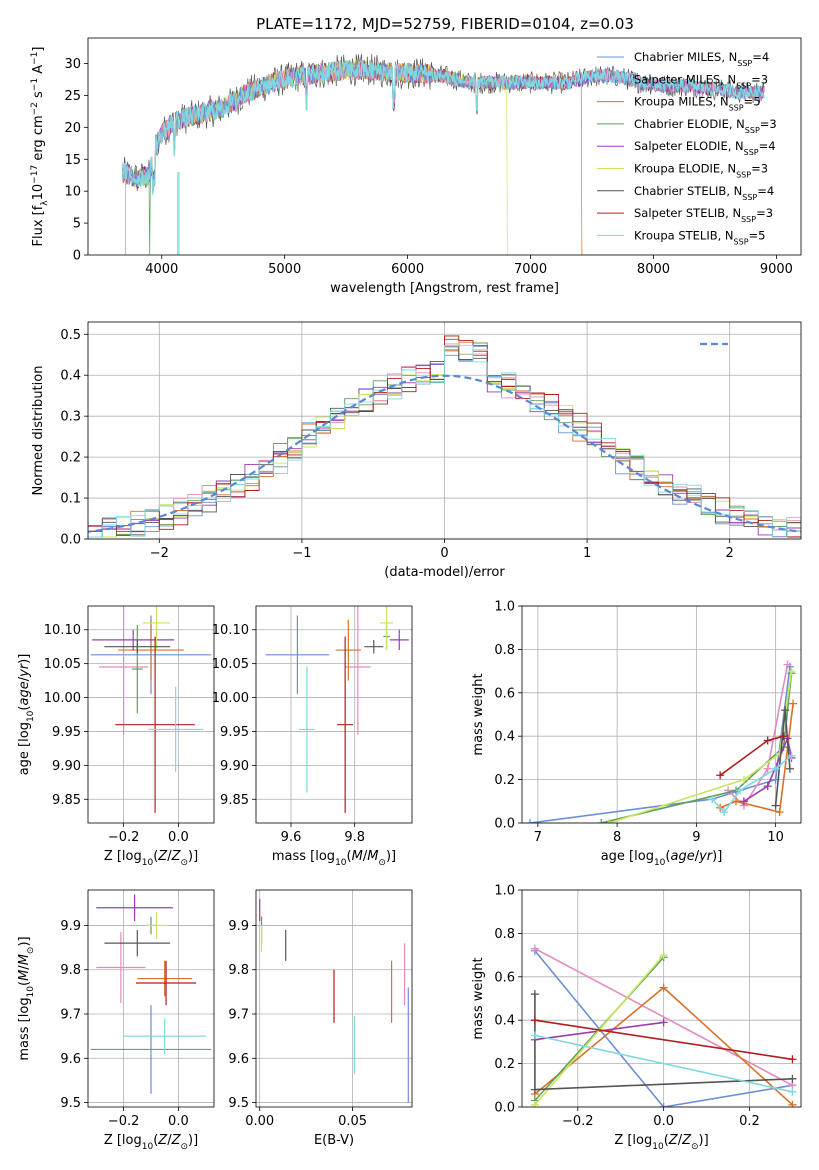 This screenshot has width=819, height=1170. Describe the element at coordinates (66, 800) in the screenshot. I see `y-tick-label: 9.85` at that location.